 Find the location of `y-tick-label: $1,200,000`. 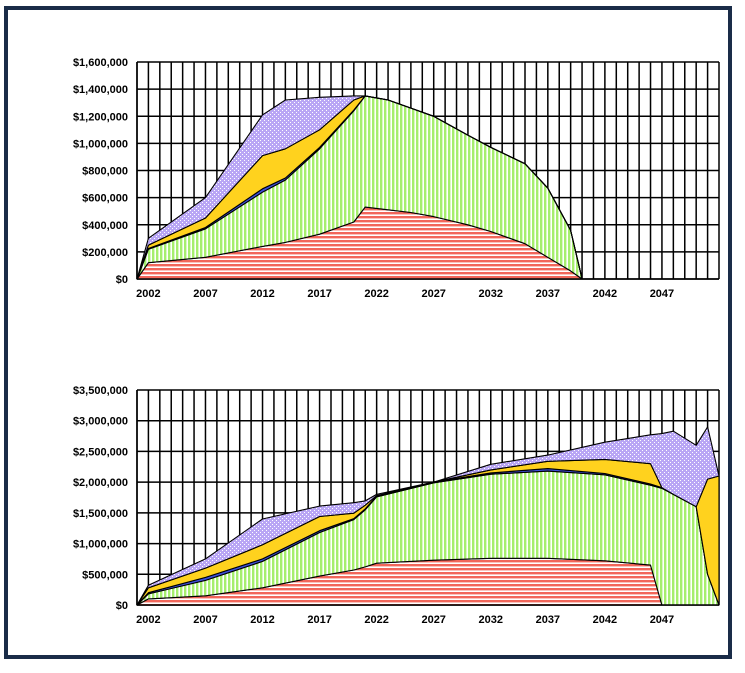

y-tick-label: $1,200,000 is located at coordinates (100, 117).